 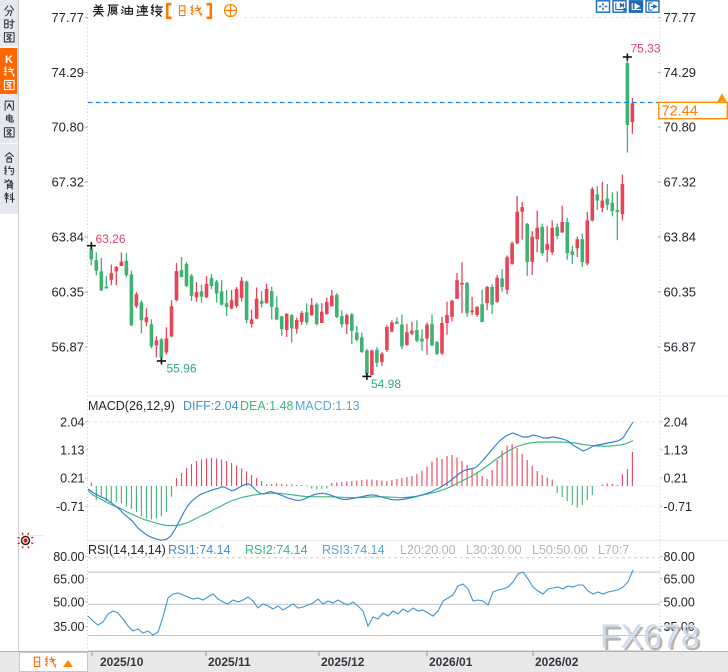 What do you see at coordinates (327, 406) in the screenshot?
I see `svg-text: MACD:1.13` at bounding box center [327, 406].